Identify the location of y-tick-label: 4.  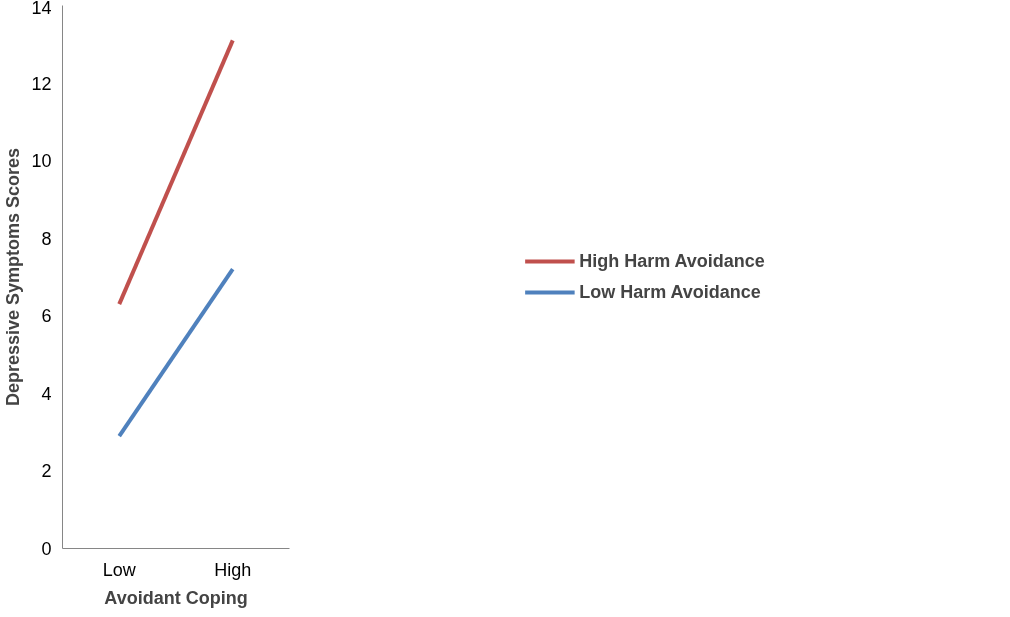
(46, 393).